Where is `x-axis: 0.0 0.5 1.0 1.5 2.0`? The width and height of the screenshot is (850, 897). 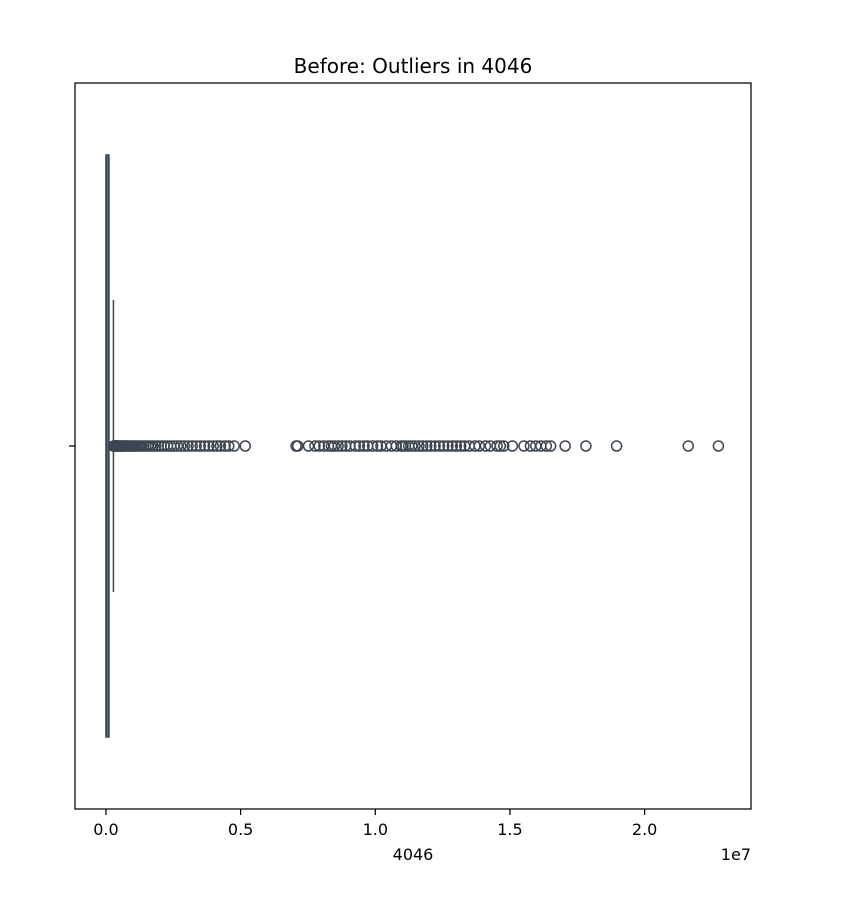 x-axis: 0.0 0.5 1.0 1.5 2.0 is located at coordinates (375, 824).